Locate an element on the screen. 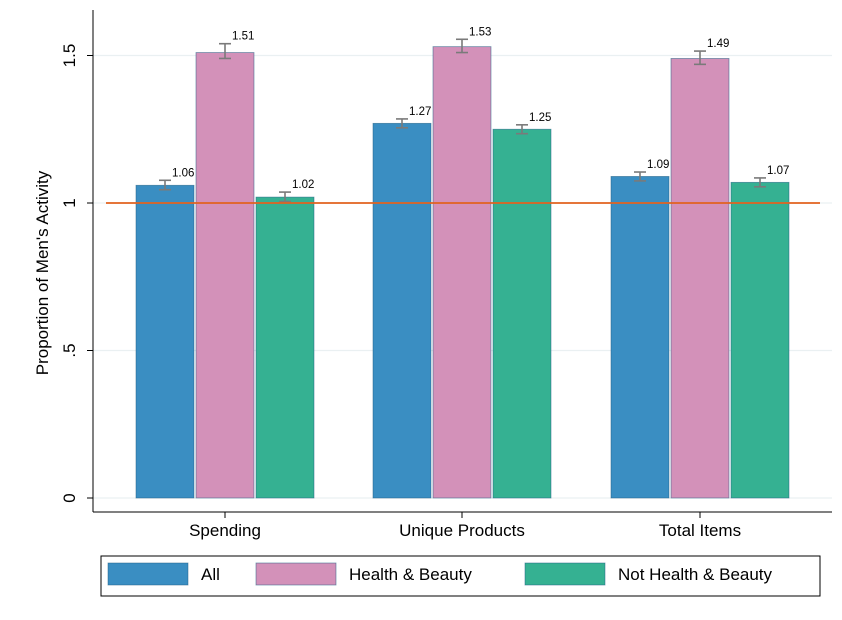  legend-box is located at coordinates (460, 576).